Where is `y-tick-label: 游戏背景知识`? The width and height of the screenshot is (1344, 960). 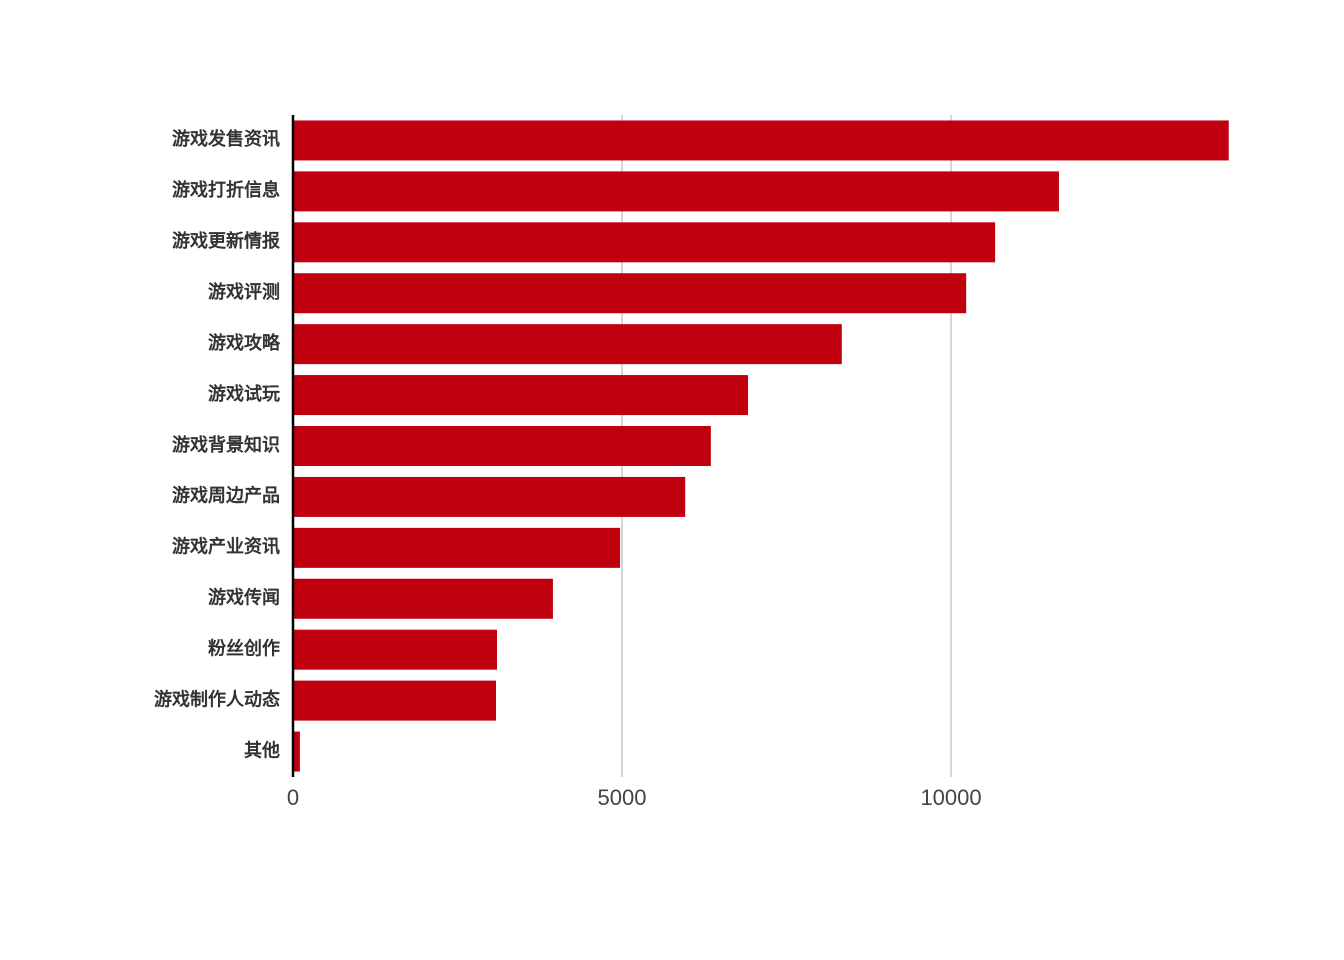 y-tick-label: 游戏背景知识 is located at coordinates (226, 444).